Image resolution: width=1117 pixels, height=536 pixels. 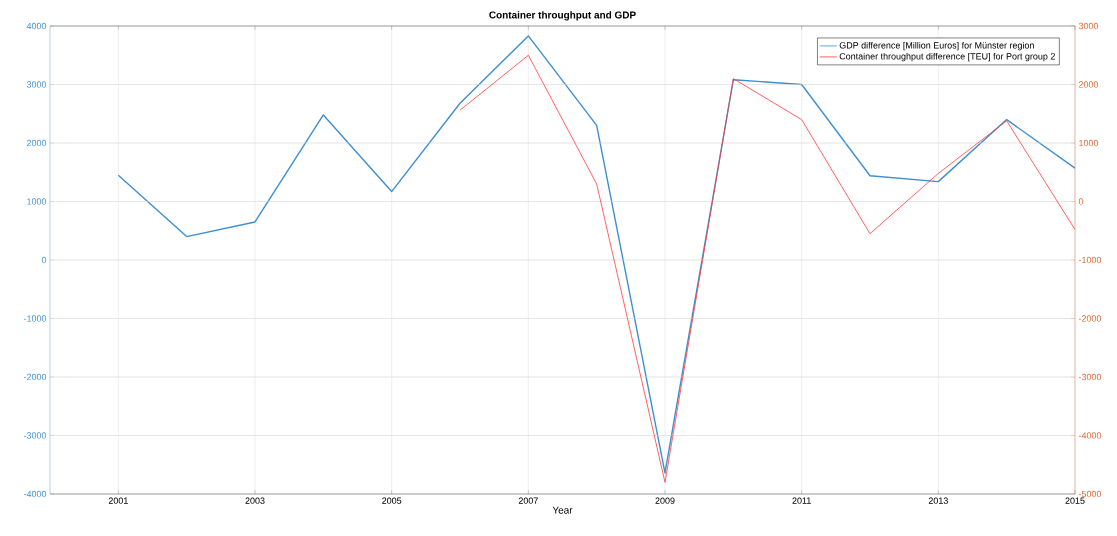 I want to click on y2-tick-label: -1000, so click(x=1090, y=260).